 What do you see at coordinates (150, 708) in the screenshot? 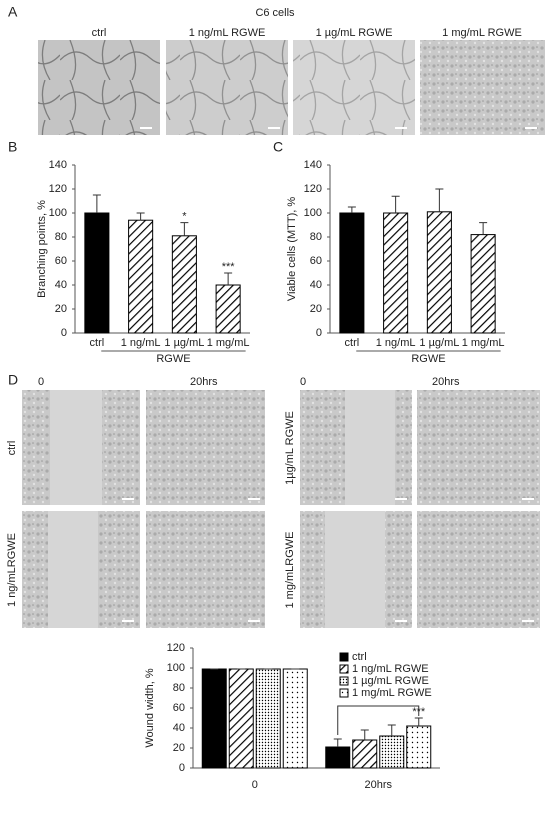
I see `y-axis-label: Wound width, %` at bounding box center [150, 708].